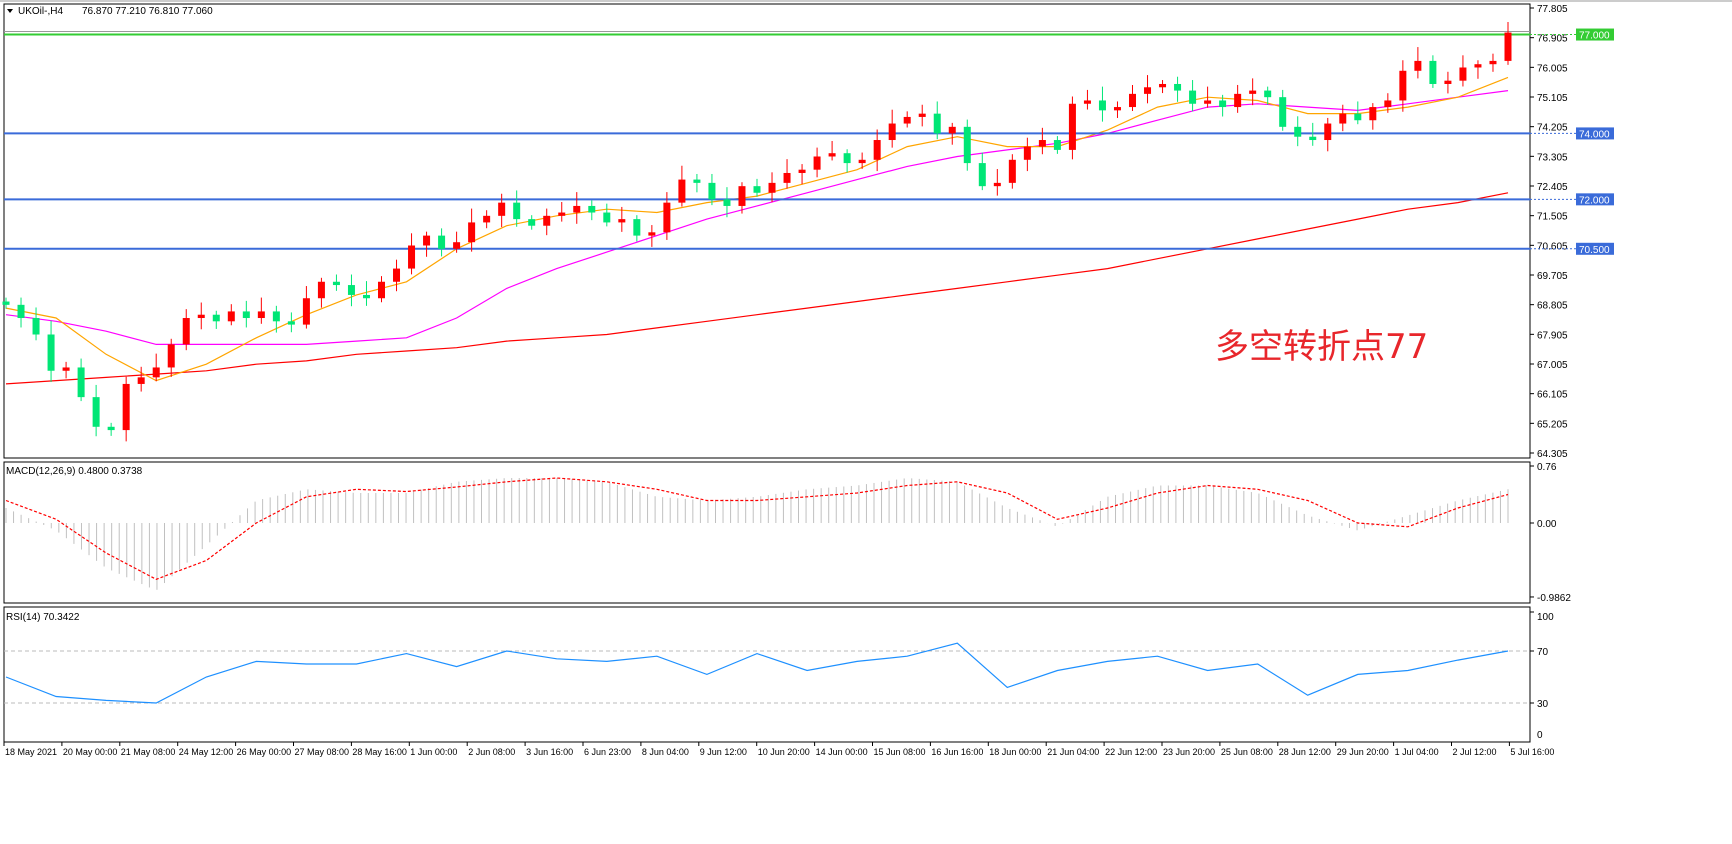 The width and height of the screenshot is (1732, 844). I want to click on level-tag-77.000, so click(1595, 34).